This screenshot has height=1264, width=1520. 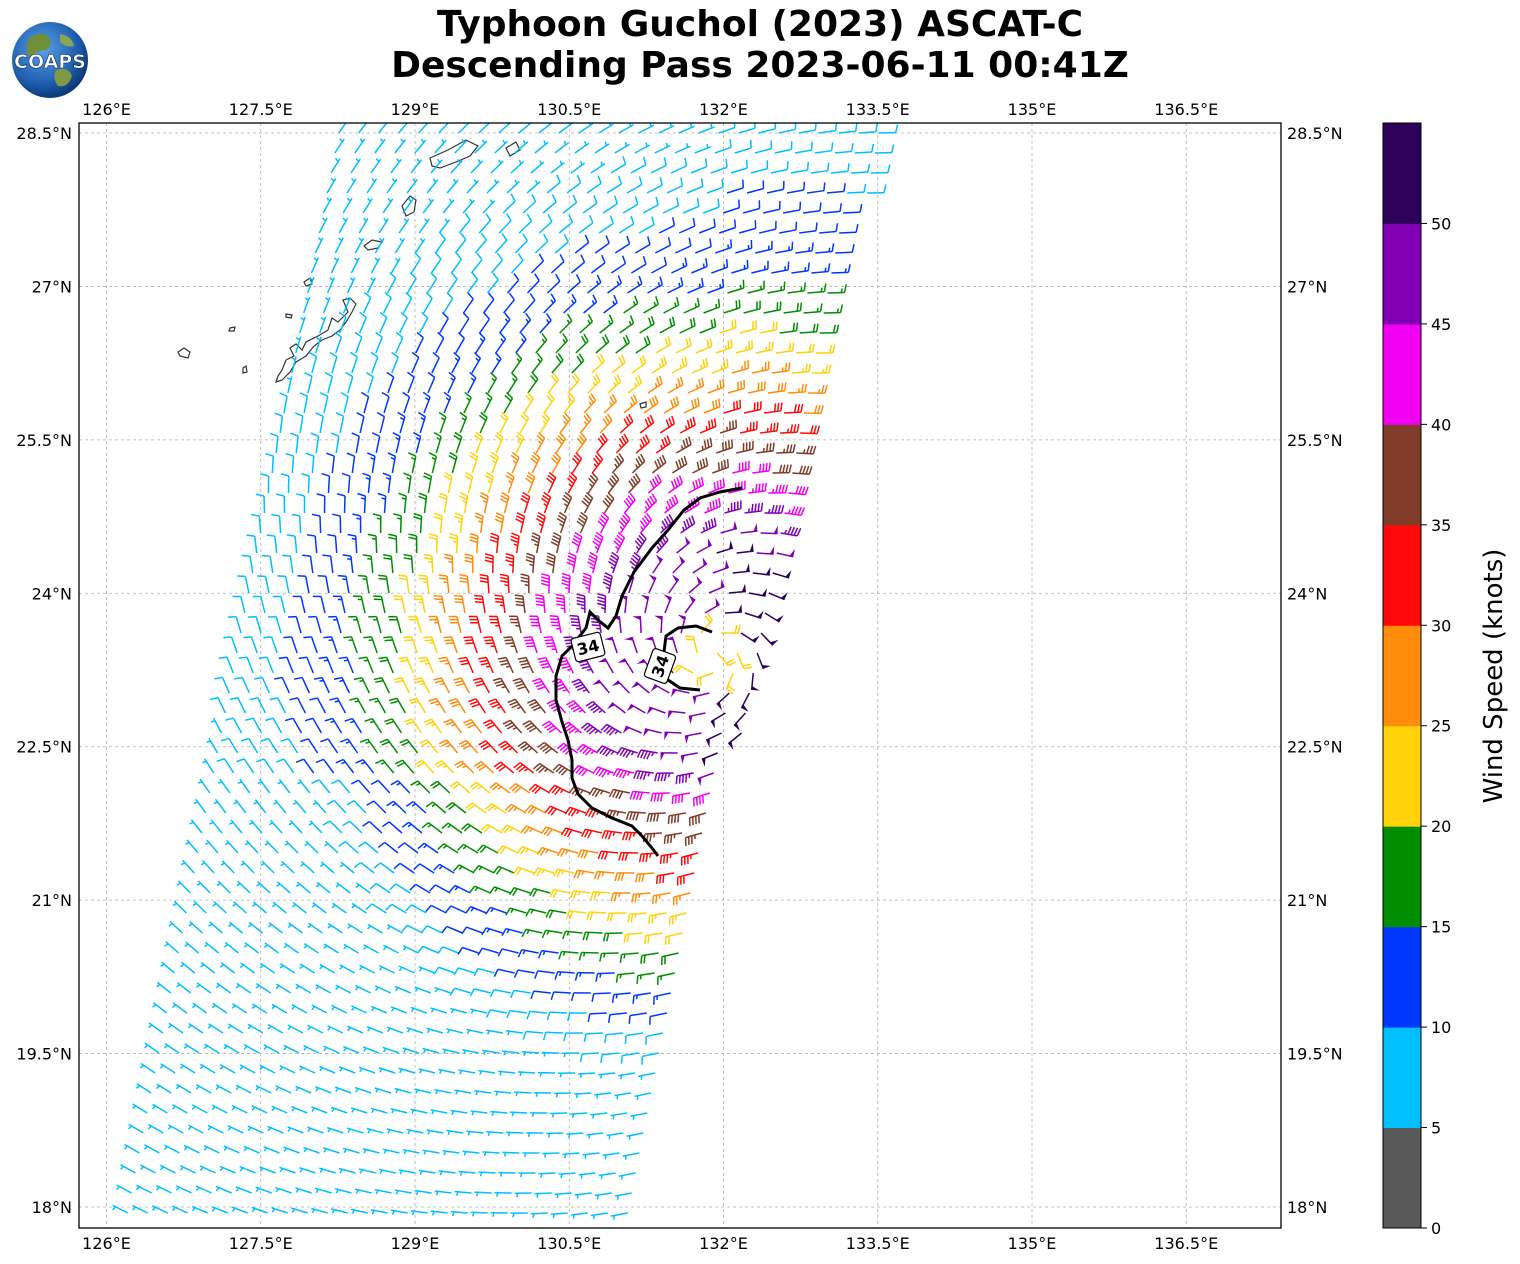 I want to click on colorbar-tick-label: 40, so click(x=1441, y=424).